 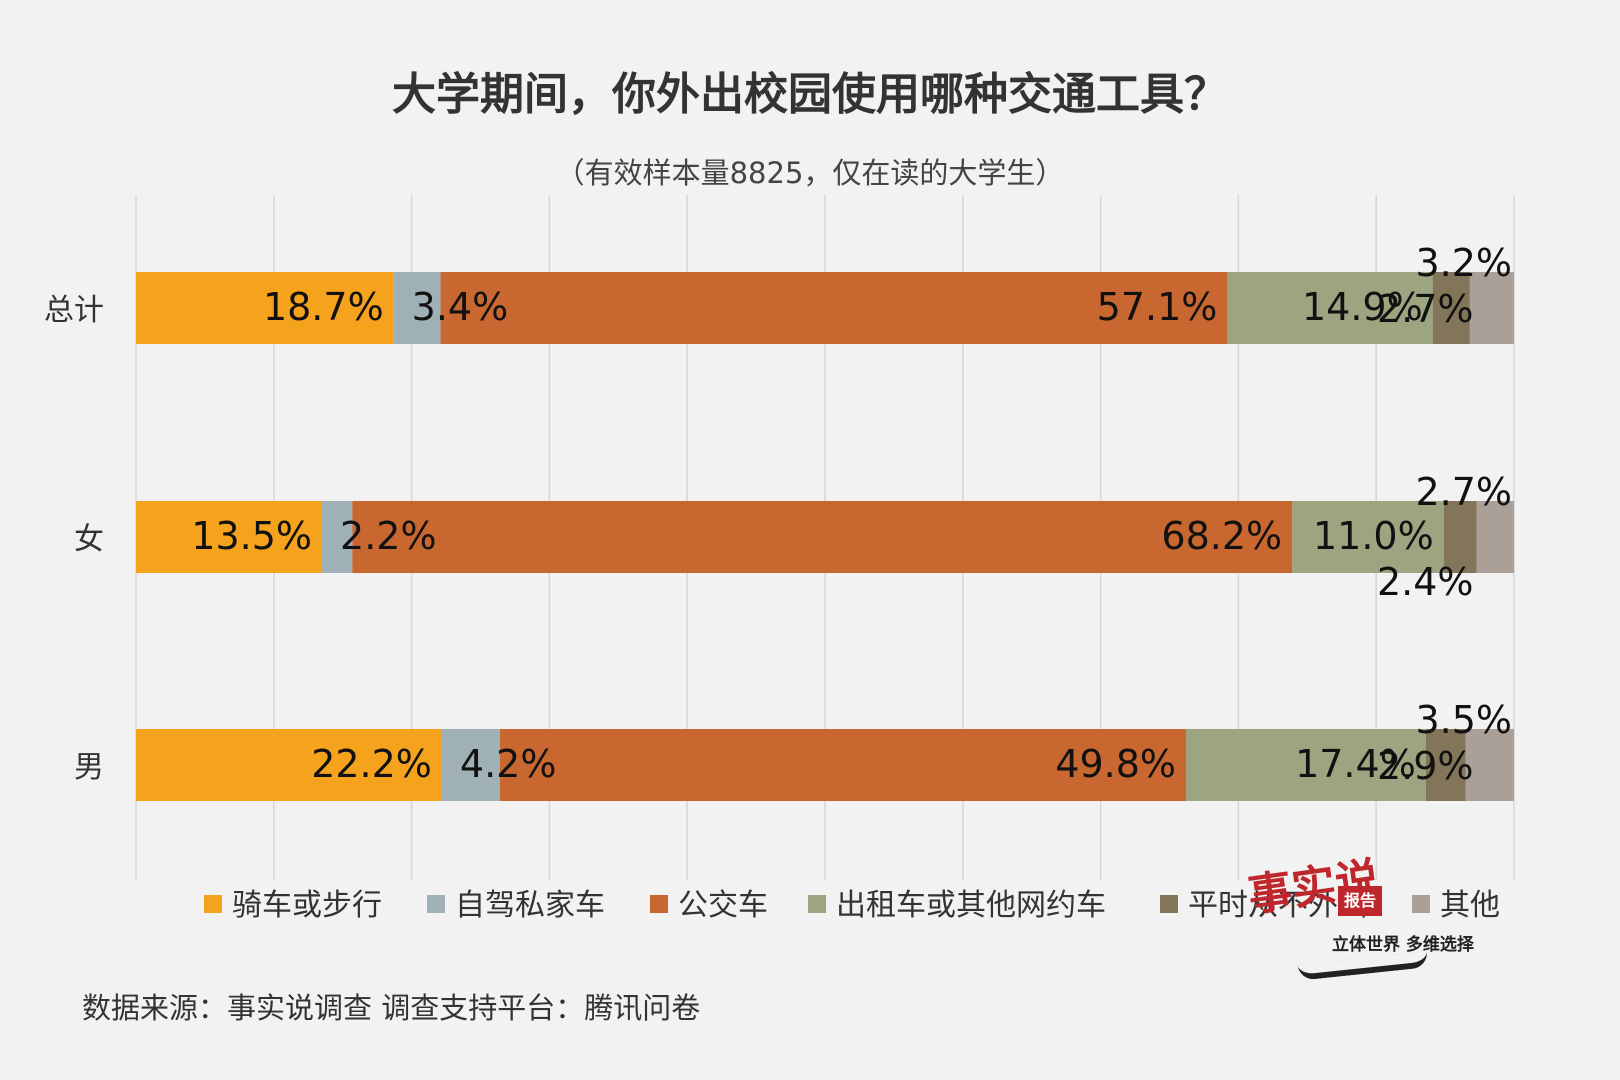 I want to click on category-label: 女, so click(x=89, y=539).